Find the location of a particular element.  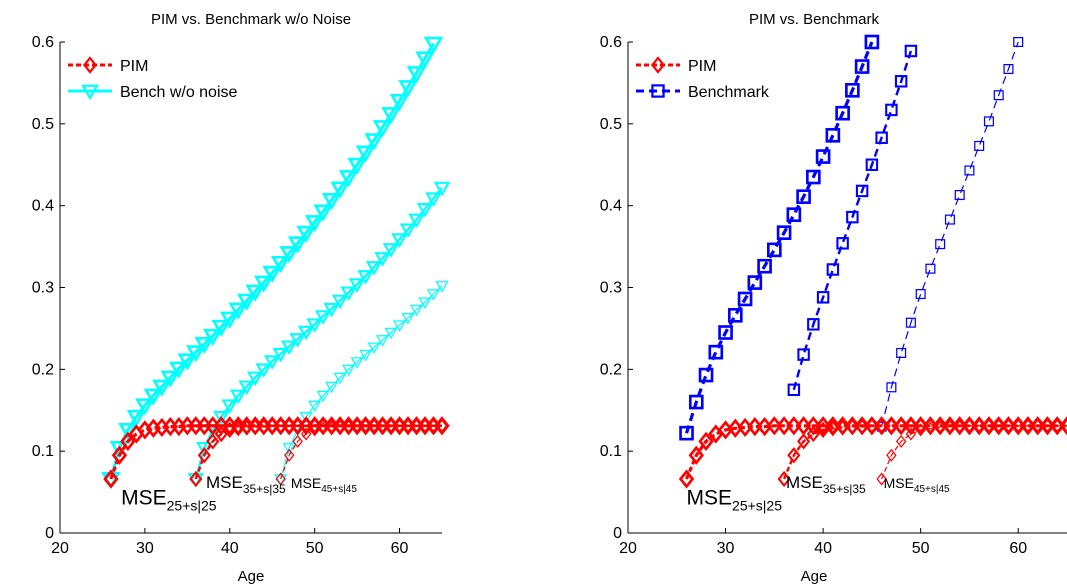

annotation-mse-1: MSE25+s|25 is located at coordinates (735, 499).